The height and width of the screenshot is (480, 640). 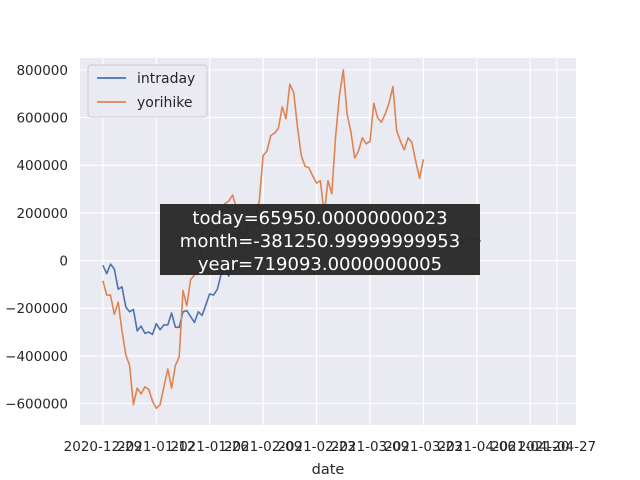 I want to click on y-tick-label: 600000, so click(x=42, y=119).